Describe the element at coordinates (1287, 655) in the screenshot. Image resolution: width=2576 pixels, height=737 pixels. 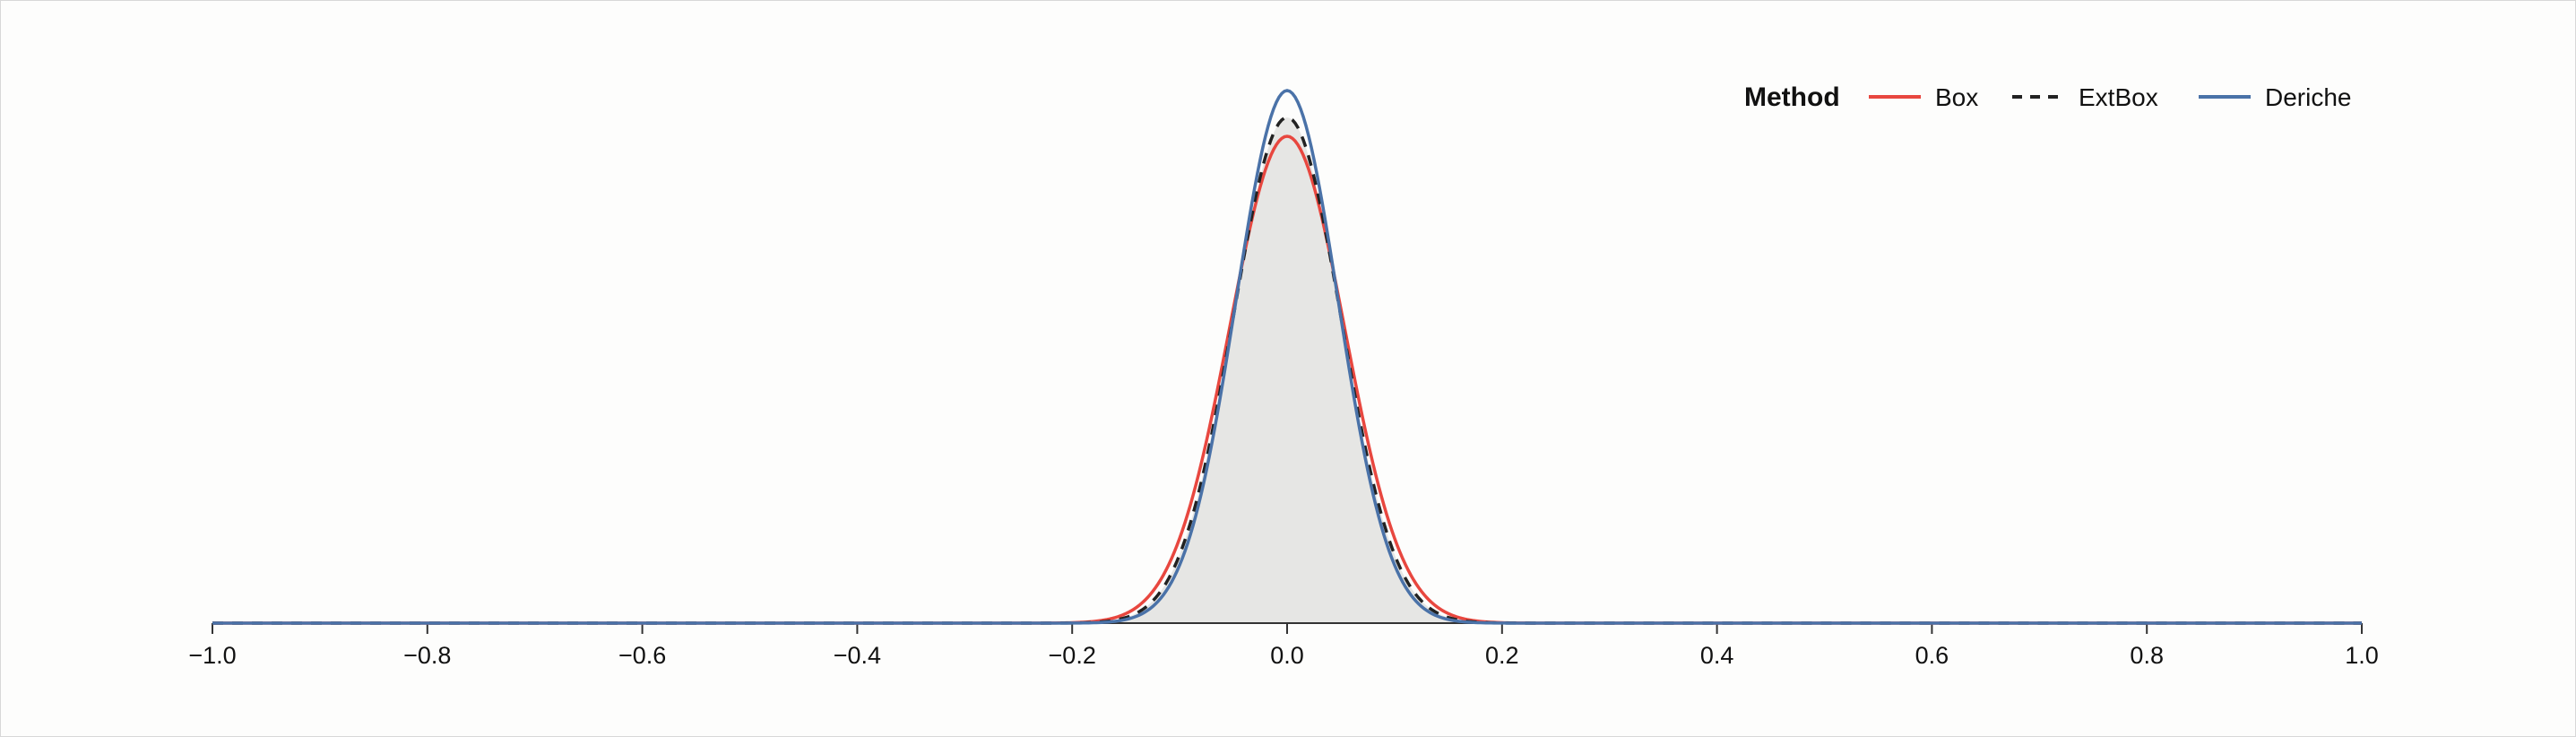
I see `x-tick-label: 0.0` at that location.